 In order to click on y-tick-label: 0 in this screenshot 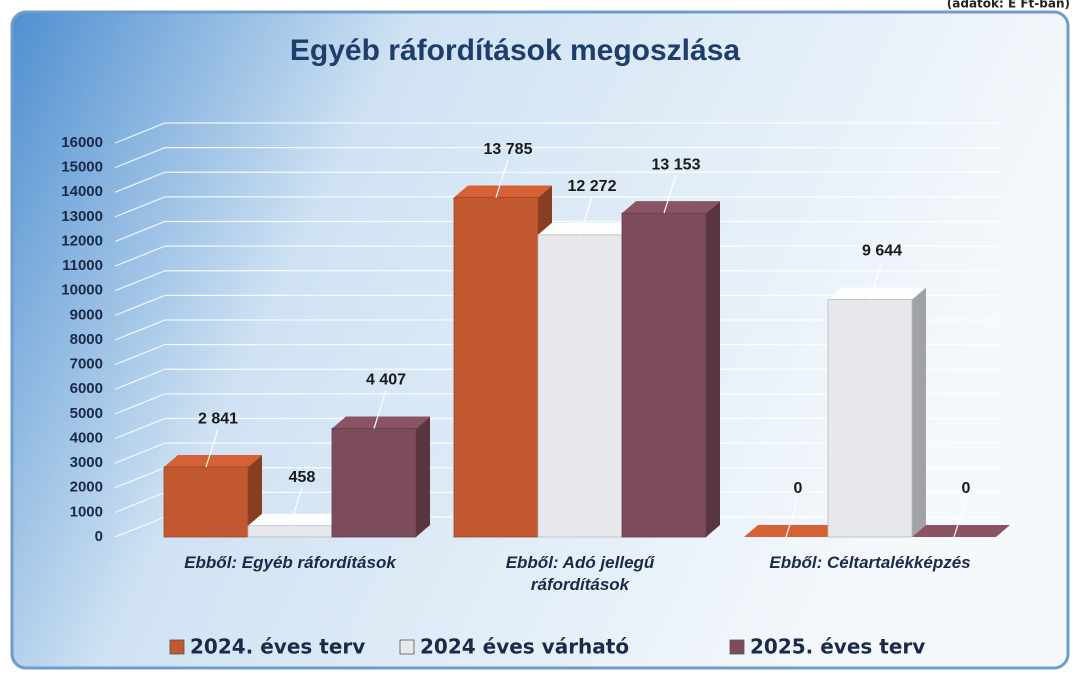, I will do `click(99, 536)`.